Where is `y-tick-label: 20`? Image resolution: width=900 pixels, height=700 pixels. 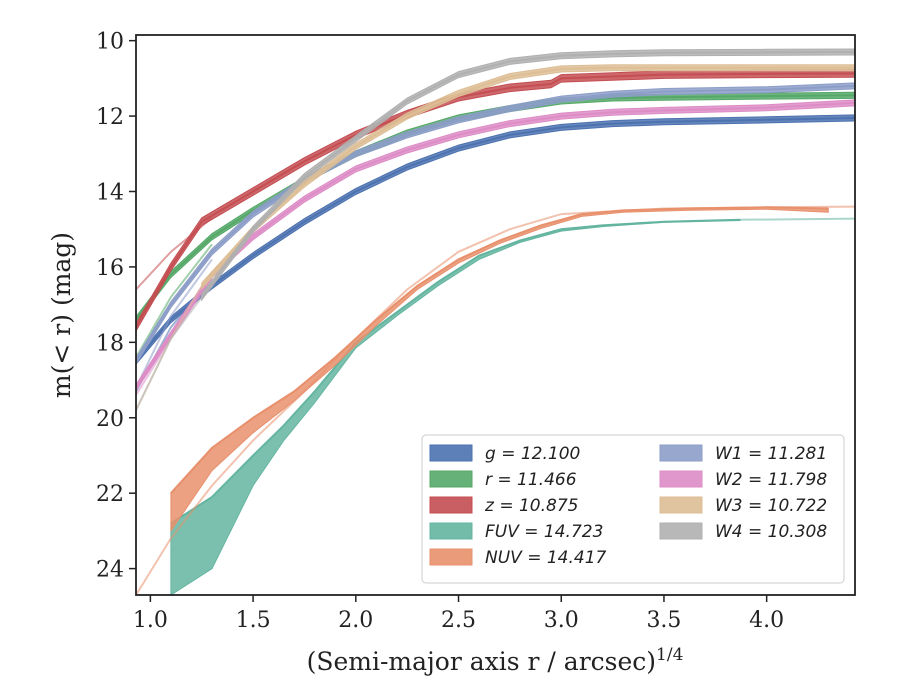
y-tick-label: 20 is located at coordinates (110, 419).